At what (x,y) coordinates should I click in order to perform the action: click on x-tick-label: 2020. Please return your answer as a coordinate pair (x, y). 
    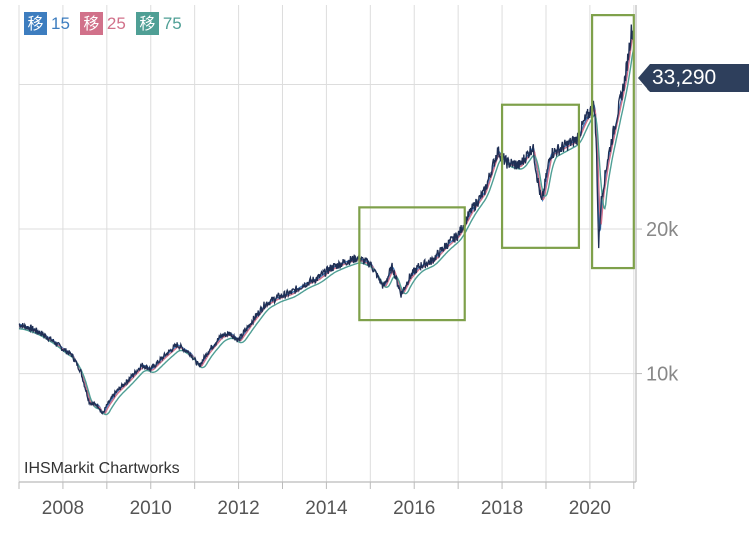
    Looking at the image, I should click on (590, 508).